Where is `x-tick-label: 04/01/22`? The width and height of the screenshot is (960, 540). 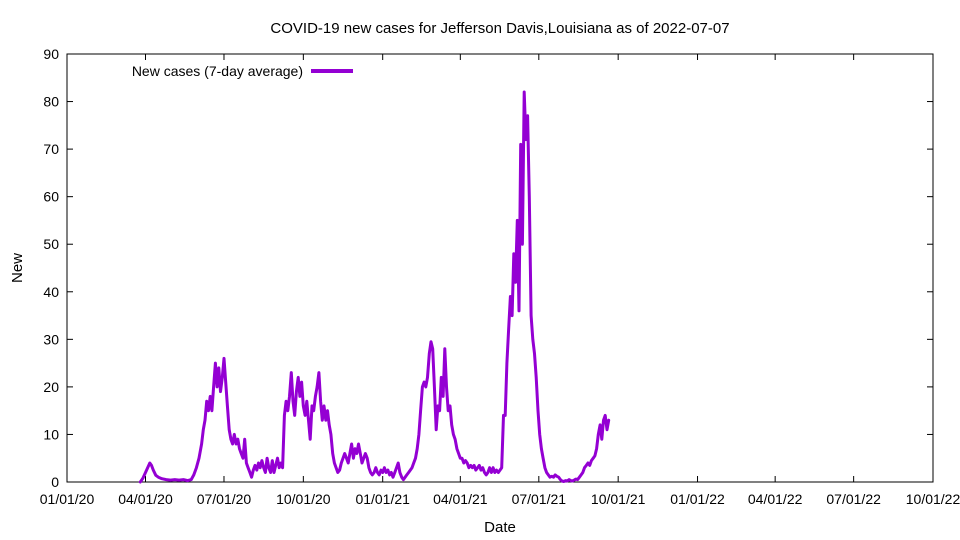 x-tick-label: 04/01/22 is located at coordinates (775, 499).